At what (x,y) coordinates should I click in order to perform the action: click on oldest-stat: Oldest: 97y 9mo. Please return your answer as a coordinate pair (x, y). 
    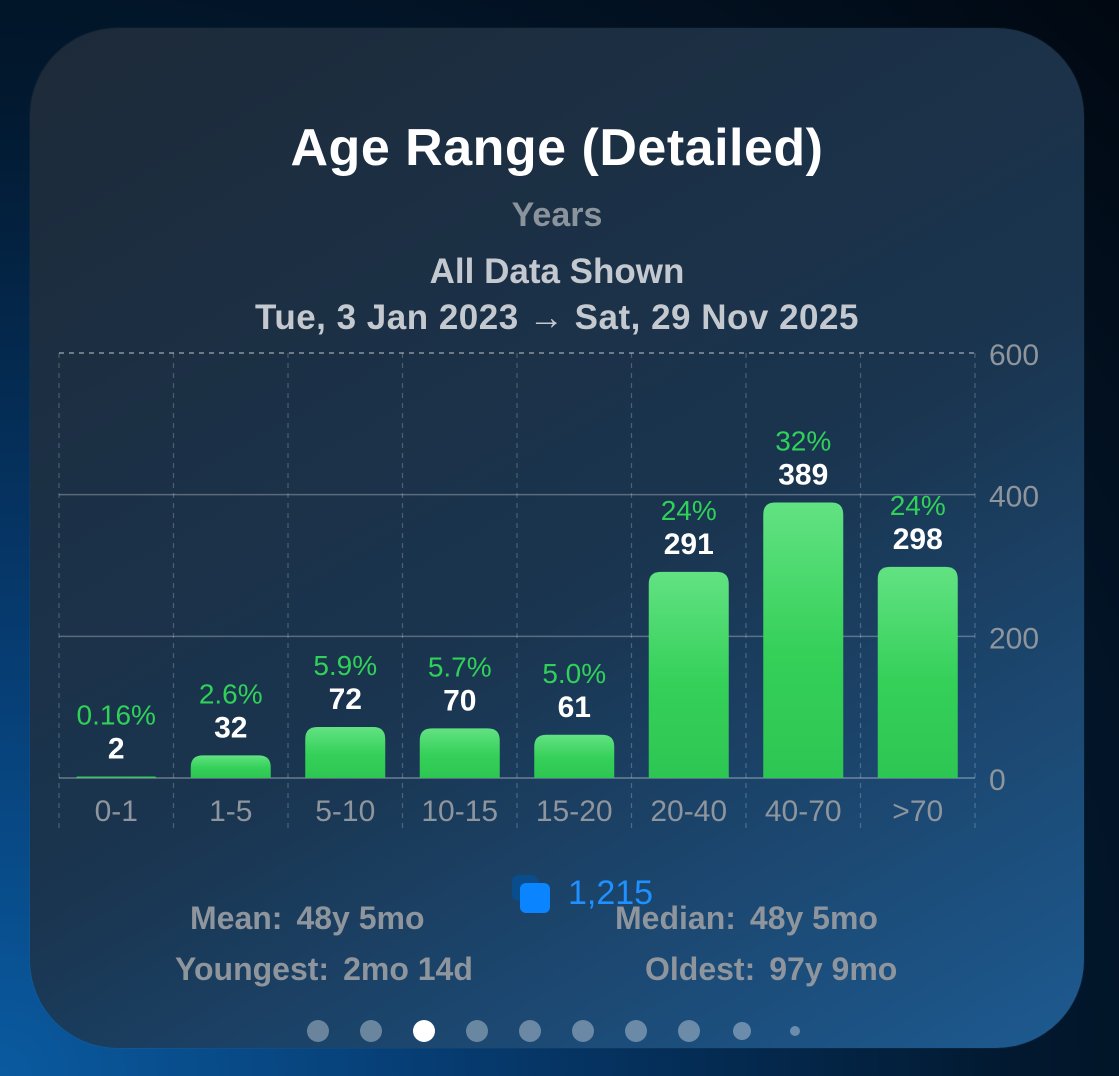
    Looking at the image, I should click on (771, 969).